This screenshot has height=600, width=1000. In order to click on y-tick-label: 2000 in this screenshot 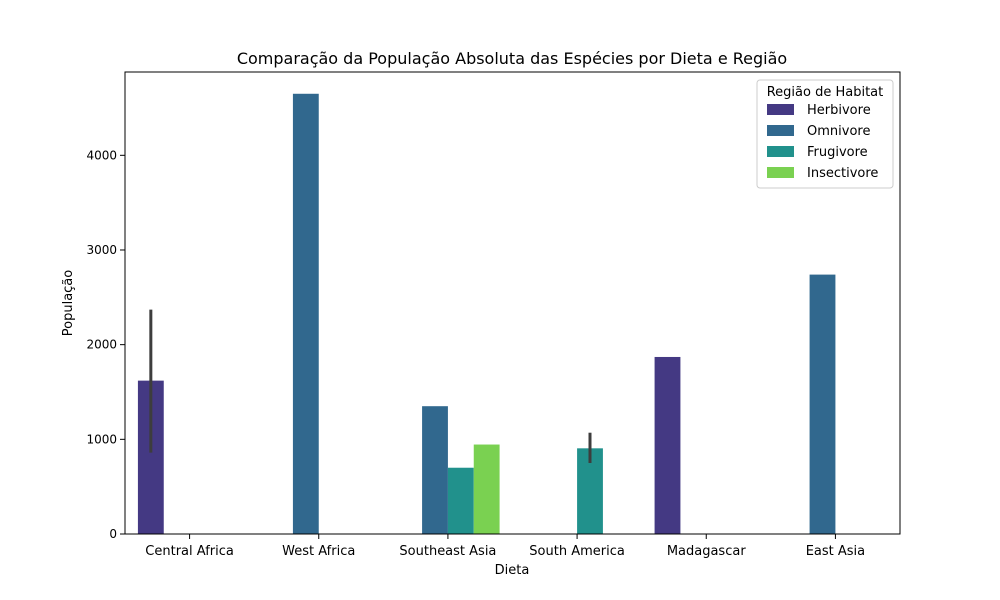, I will do `click(101, 345)`.